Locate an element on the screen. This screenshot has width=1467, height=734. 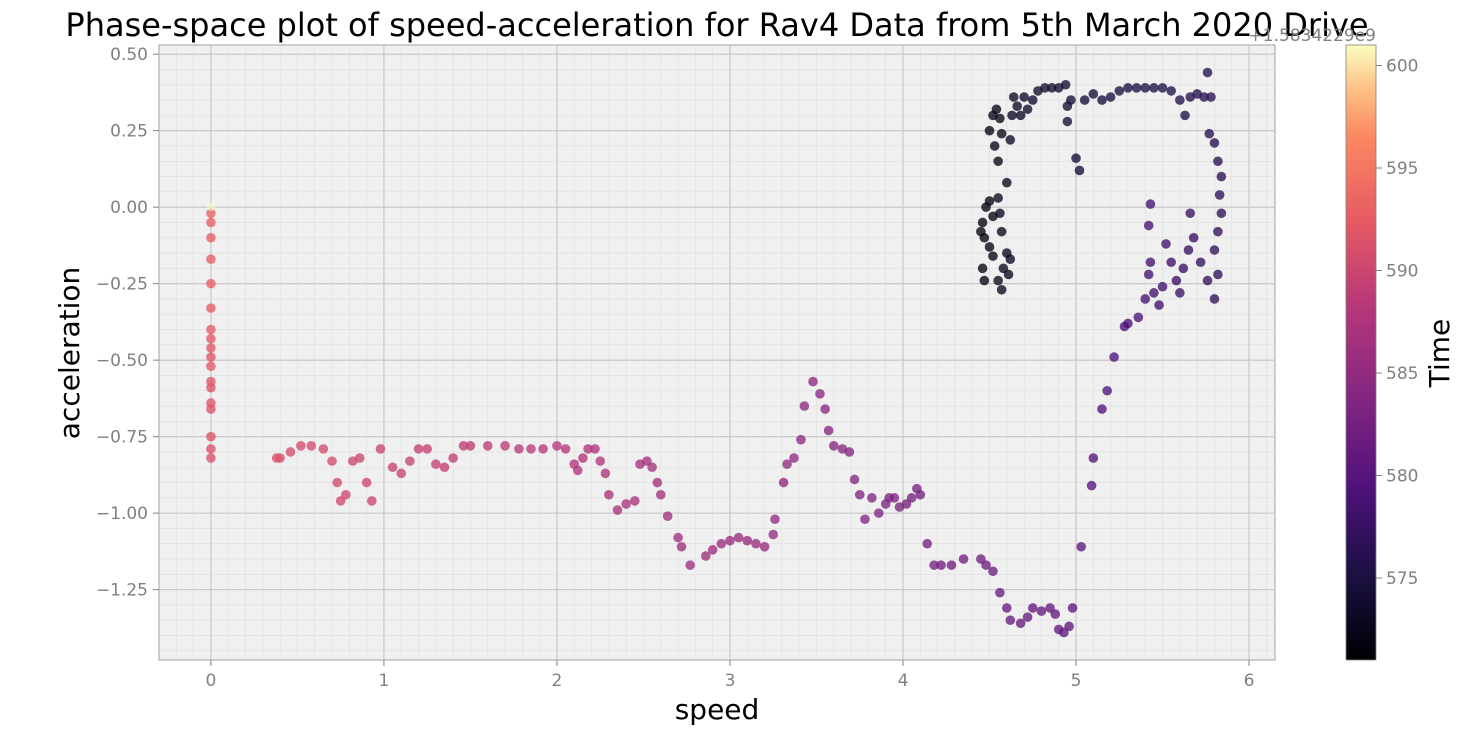
x-axis-ticks: 0 1 2 3 4 5 6 is located at coordinates (729, 675).